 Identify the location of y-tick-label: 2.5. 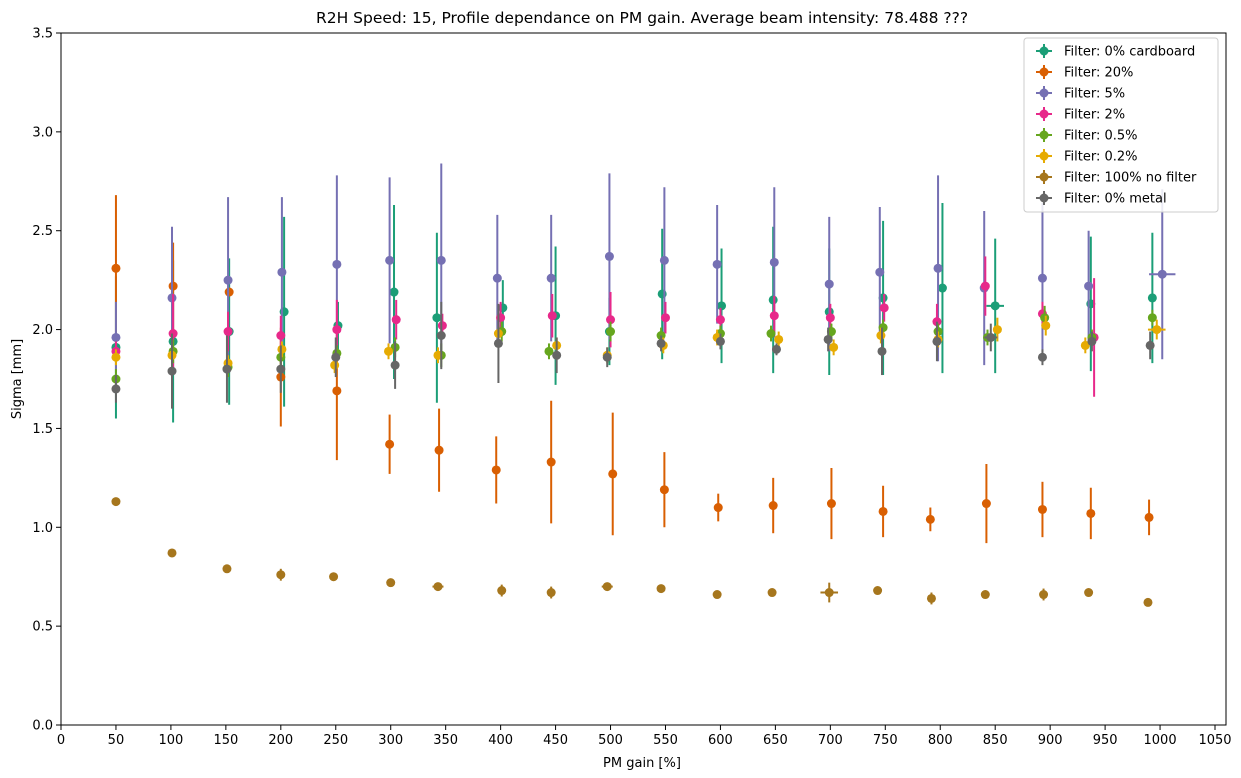
(42, 231).